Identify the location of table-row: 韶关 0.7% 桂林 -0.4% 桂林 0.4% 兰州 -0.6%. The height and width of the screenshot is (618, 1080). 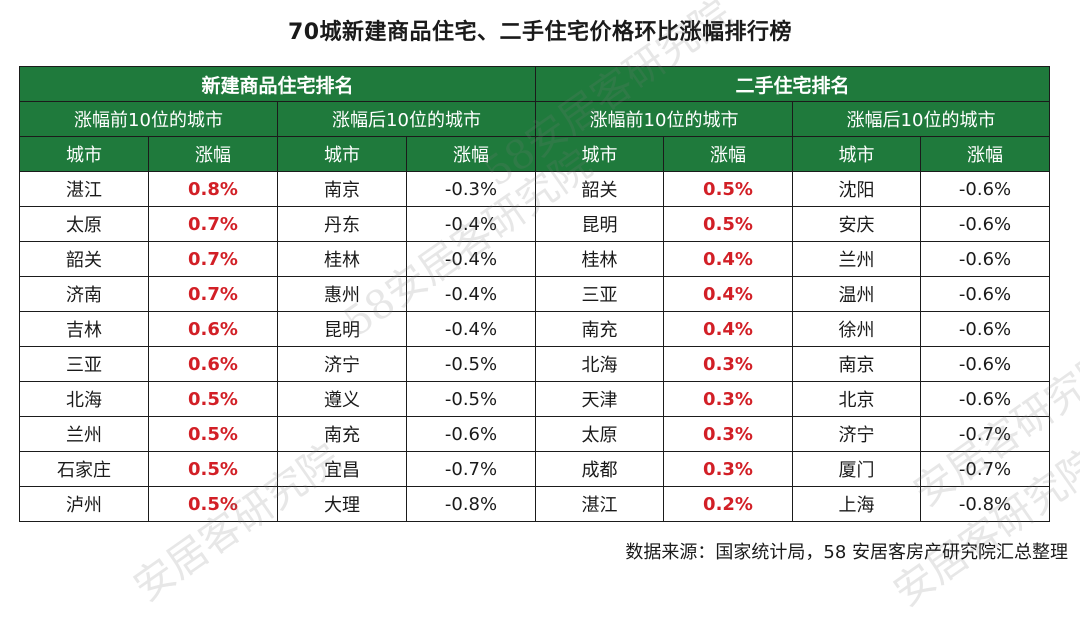
(535, 259).